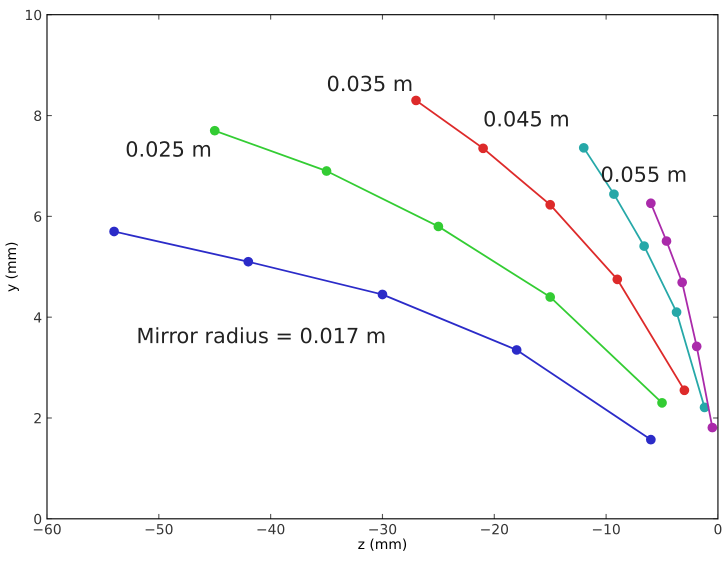  I want to click on series-label: 0.025 m, so click(168, 149).